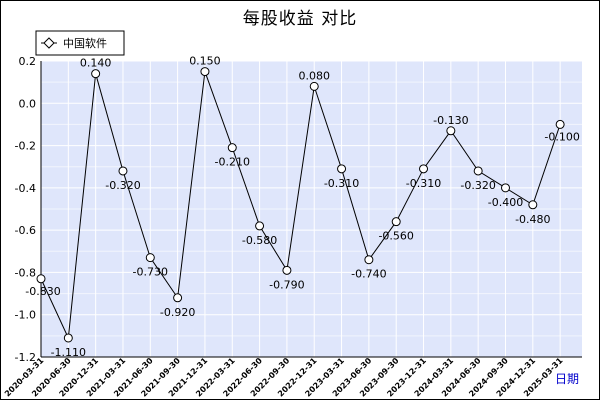  I want to click on data-label: -0.560, so click(395, 236).